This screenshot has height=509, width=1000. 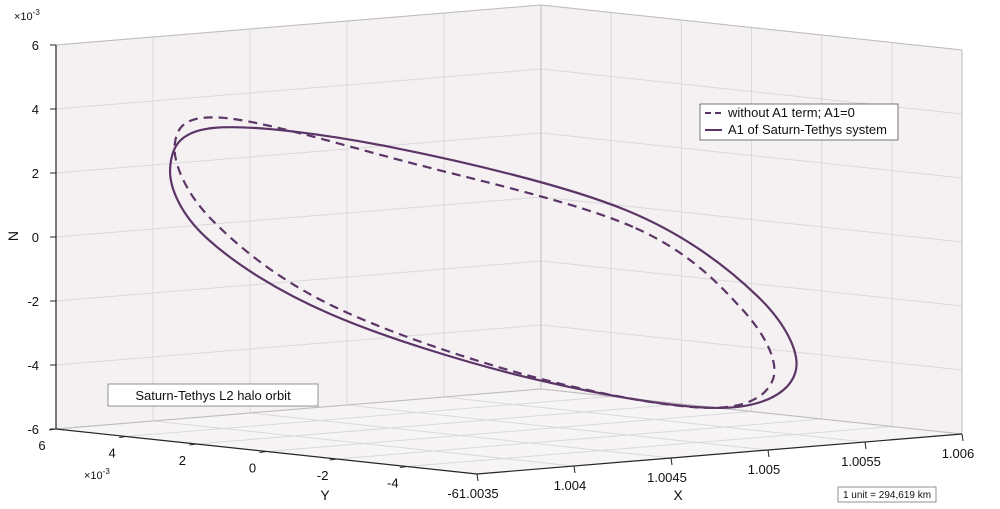 What do you see at coordinates (35, 173) in the screenshot?
I see `z-tick-label: 2` at bounding box center [35, 173].